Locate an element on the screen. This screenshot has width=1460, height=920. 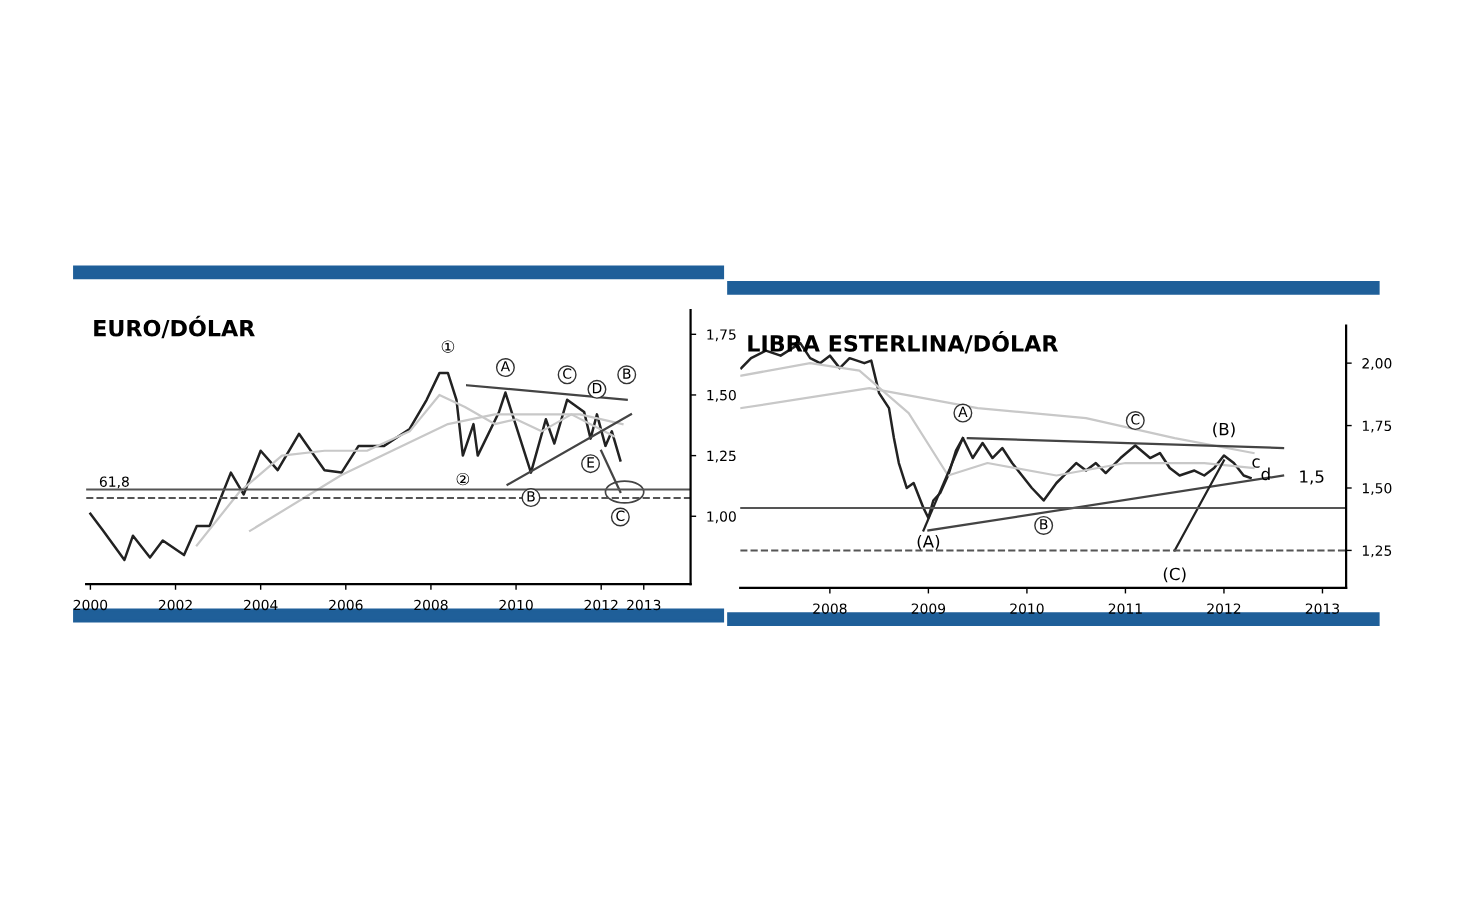
annotation: c is located at coordinates (1256, 463).